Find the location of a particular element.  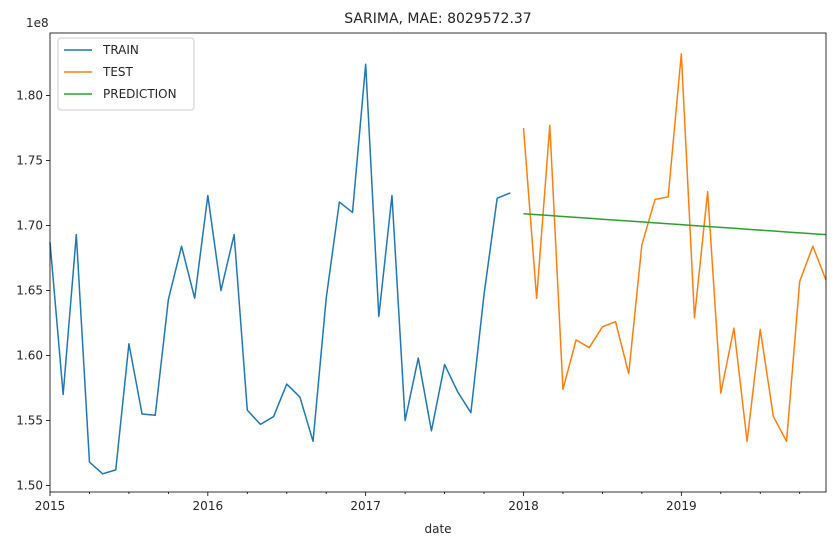

legend-label-test: TEST is located at coordinates (118, 72).